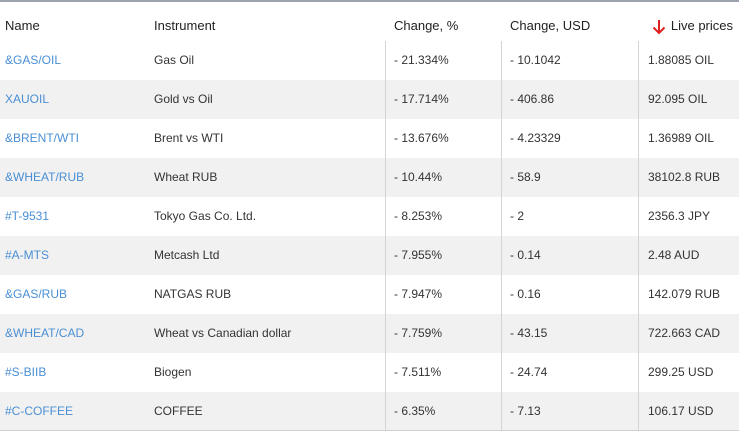 This screenshot has height=432, width=739. I want to click on table-cell: COFFEE, so click(178, 411).